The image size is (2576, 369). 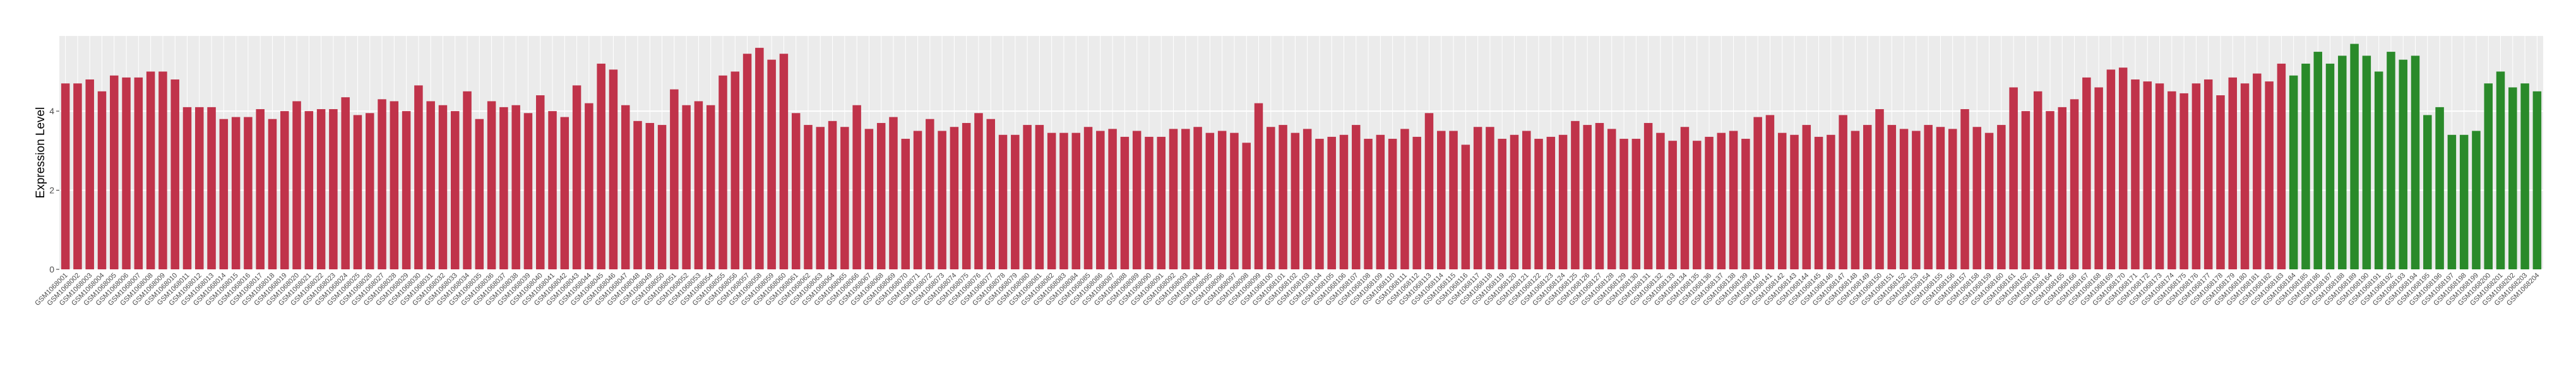 What do you see at coordinates (51, 190) in the screenshot?
I see `y-tick-label: 2` at bounding box center [51, 190].